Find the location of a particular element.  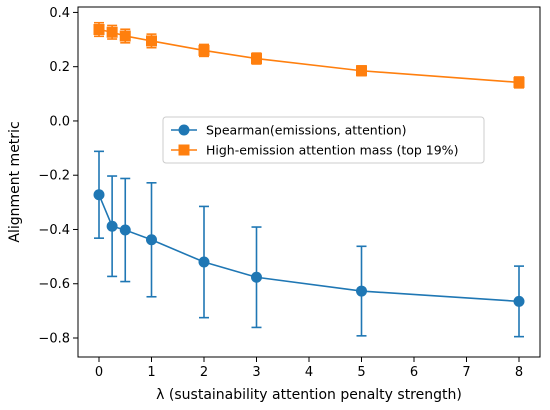

legend-marker-circle is located at coordinates (184, 130).